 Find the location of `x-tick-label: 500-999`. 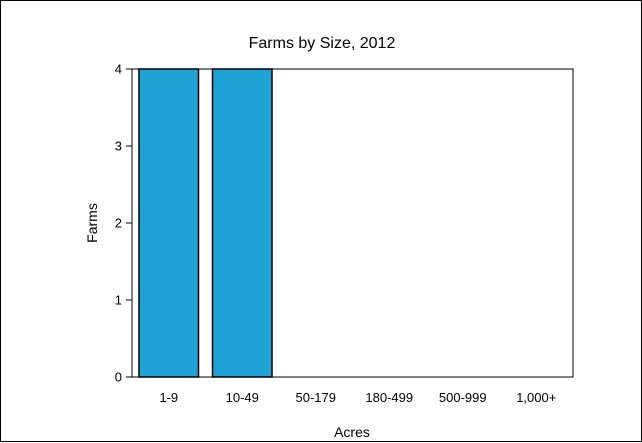

x-tick-label: 500-999 is located at coordinates (463, 397).